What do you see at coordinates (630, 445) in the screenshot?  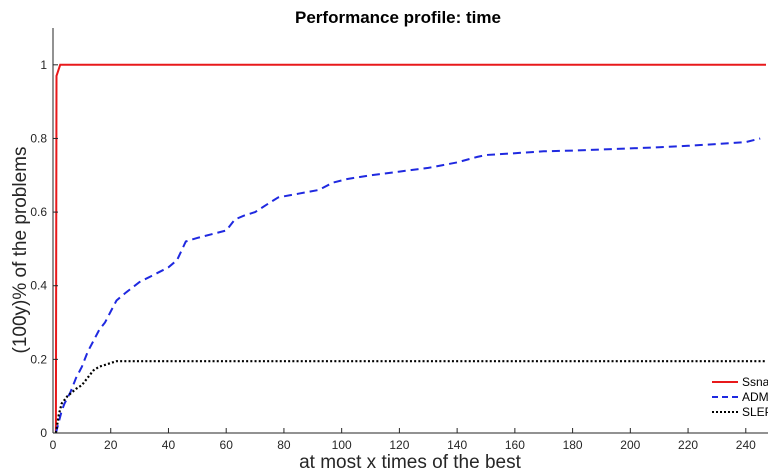 I see `x-tick-label: 200` at bounding box center [630, 445].